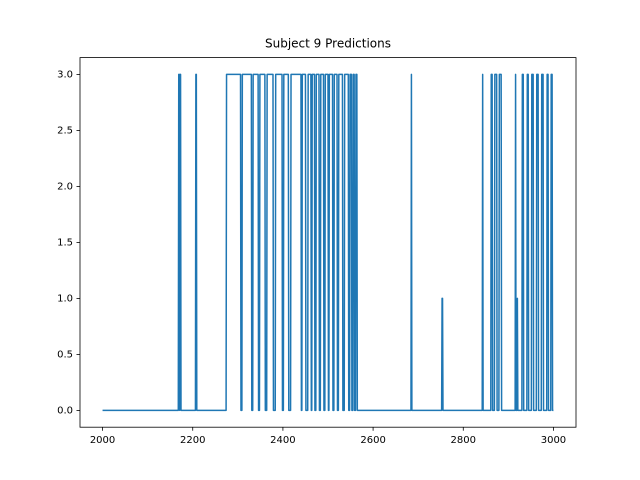 This screenshot has height=480, width=640. What do you see at coordinates (65, 298) in the screenshot?
I see `y-tick-label: 1.0` at bounding box center [65, 298].